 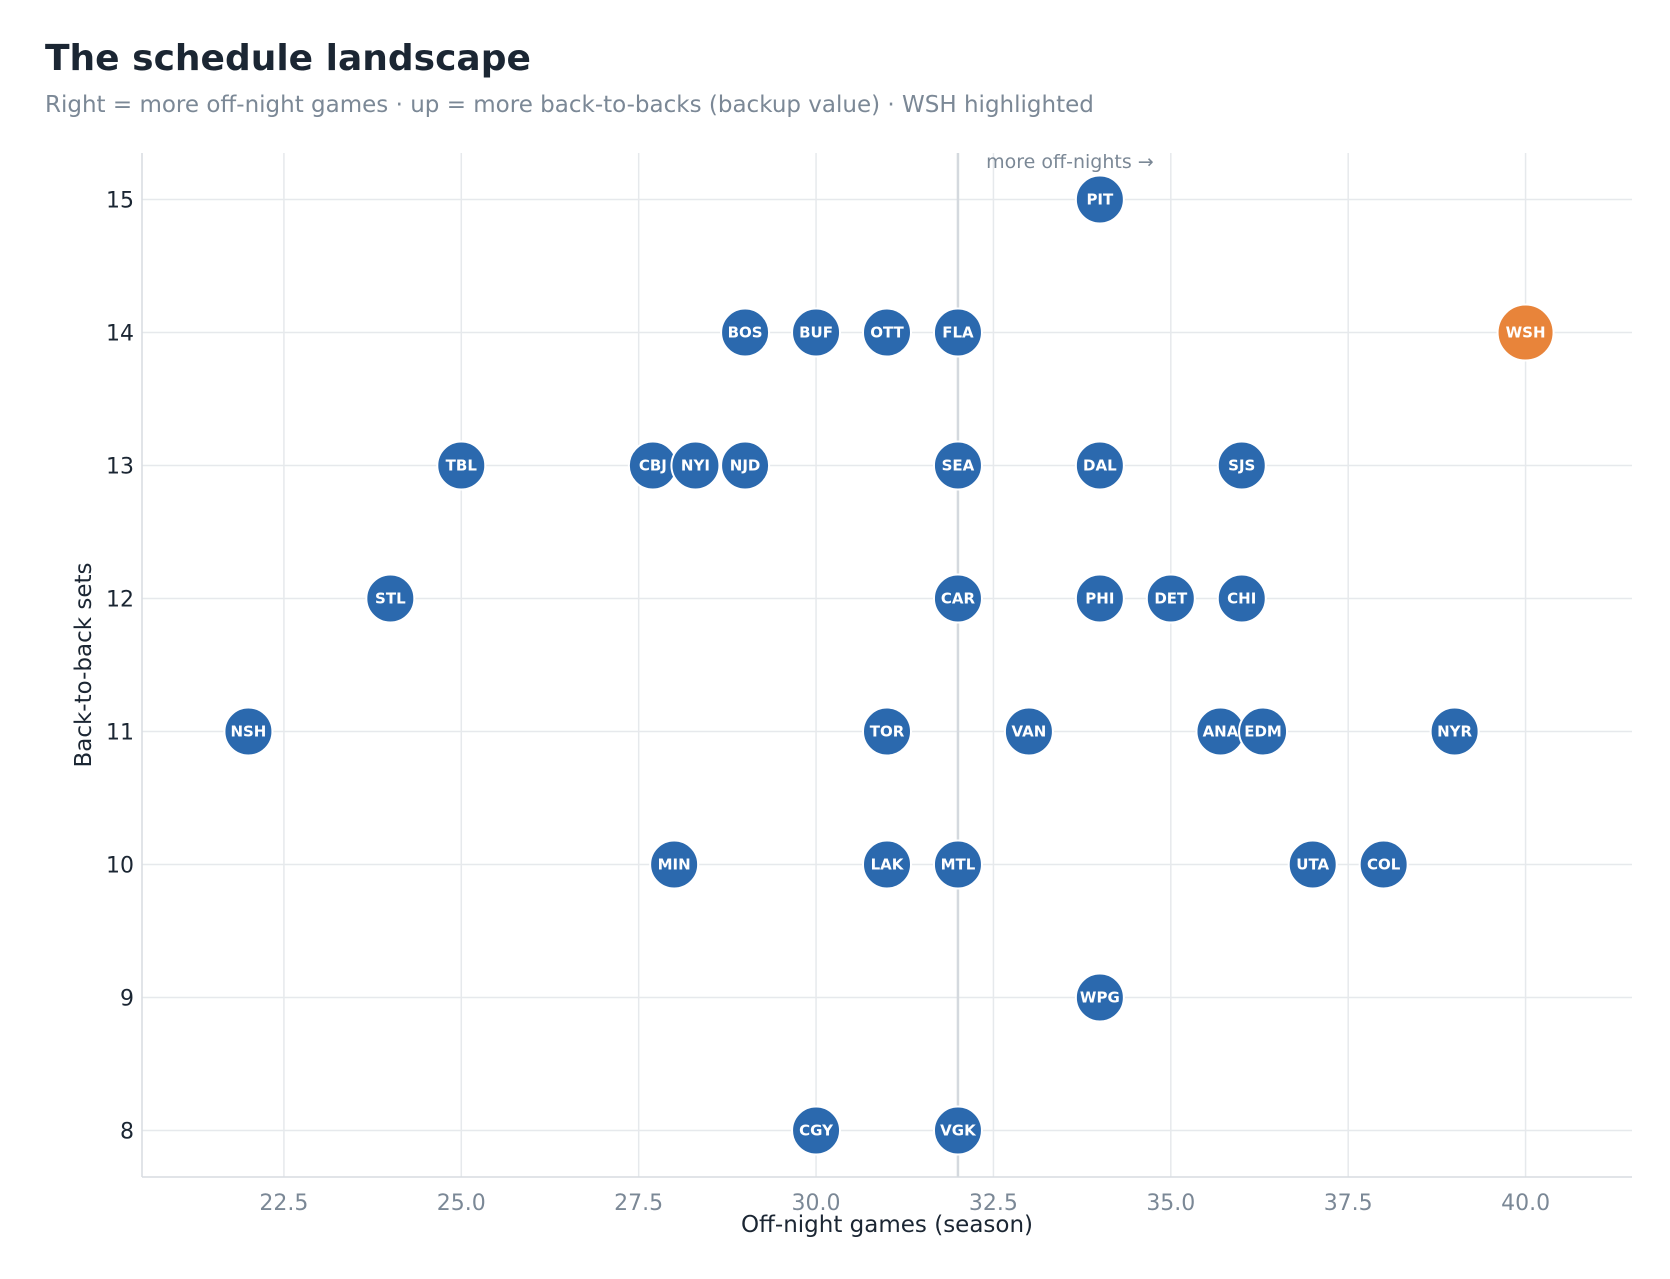 I want to click on point-label: EDM, so click(x=1263, y=731).